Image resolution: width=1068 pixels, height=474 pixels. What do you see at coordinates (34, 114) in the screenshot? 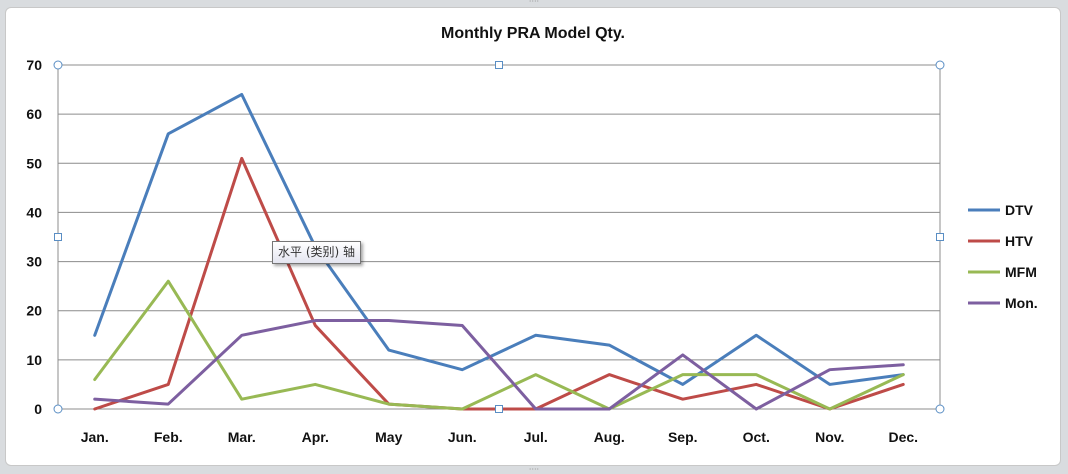
I see `y-tick-label: 60` at bounding box center [34, 114].